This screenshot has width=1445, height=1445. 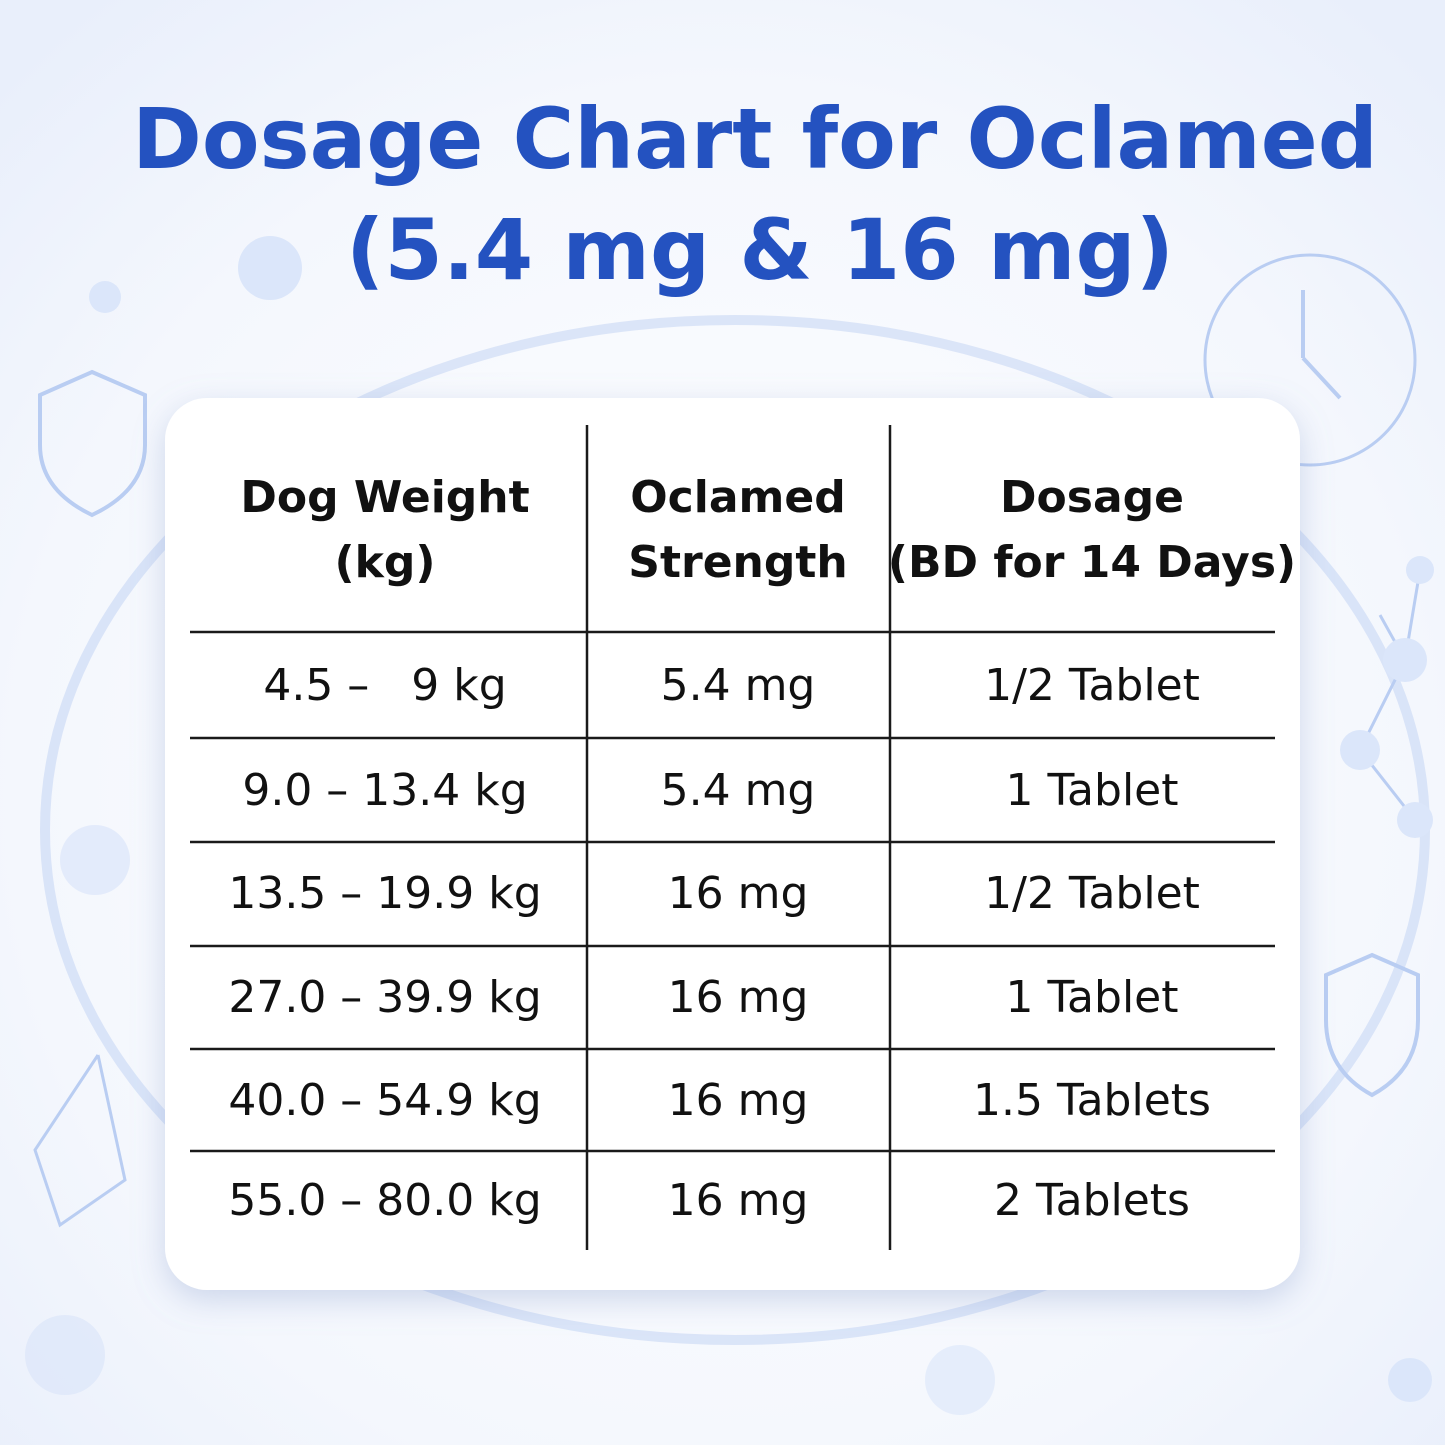 What do you see at coordinates (384, 685) in the screenshot?
I see `table-cell: 4.5 – 9 kg` at bounding box center [384, 685].